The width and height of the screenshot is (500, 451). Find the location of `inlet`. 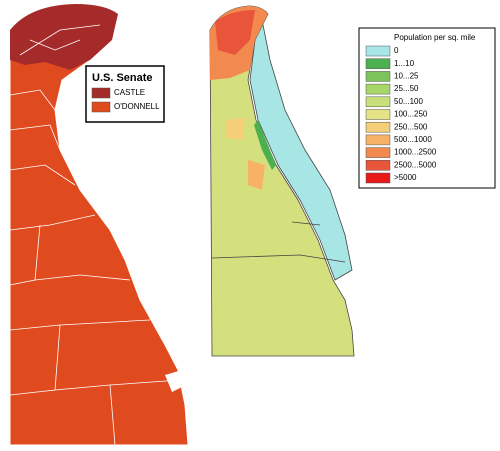

inlet is located at coordinates (175, 381).